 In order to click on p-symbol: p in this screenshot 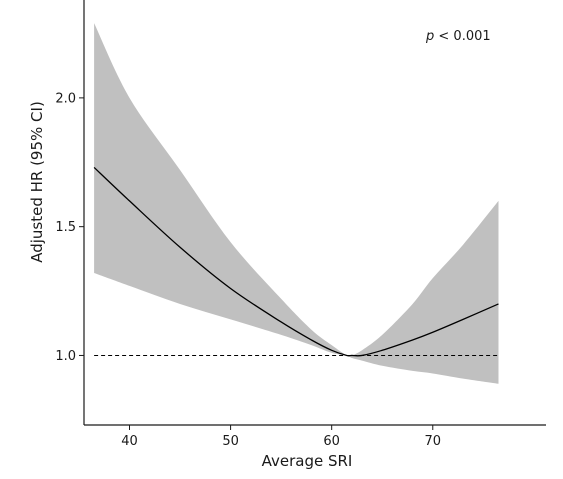, I will do `click(429, 36)`.